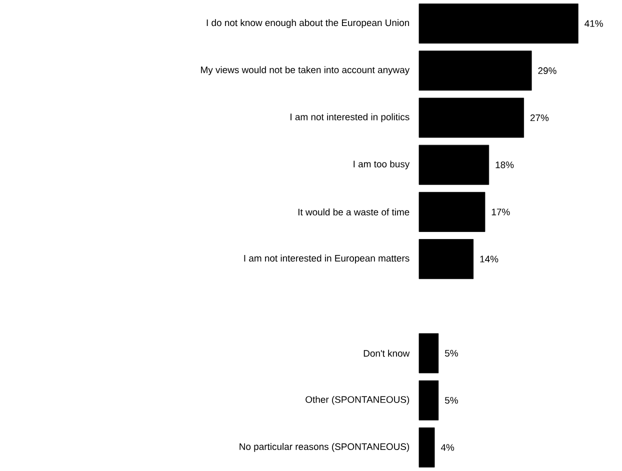 Image resolution: width=622 pixels, height=471 pixels. I want to click on y-tick-label: Other (SPONTANEOUS), so click(358, 400).